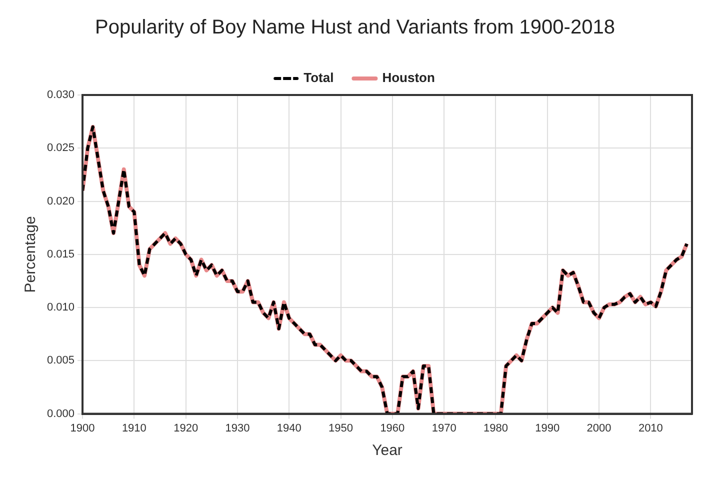 This screenshot has width=720, height=480. What do you see at coordinates (237, 428) in the screenshot?
I see `x-tick-label: 1930` at bounding box center [237, 428].